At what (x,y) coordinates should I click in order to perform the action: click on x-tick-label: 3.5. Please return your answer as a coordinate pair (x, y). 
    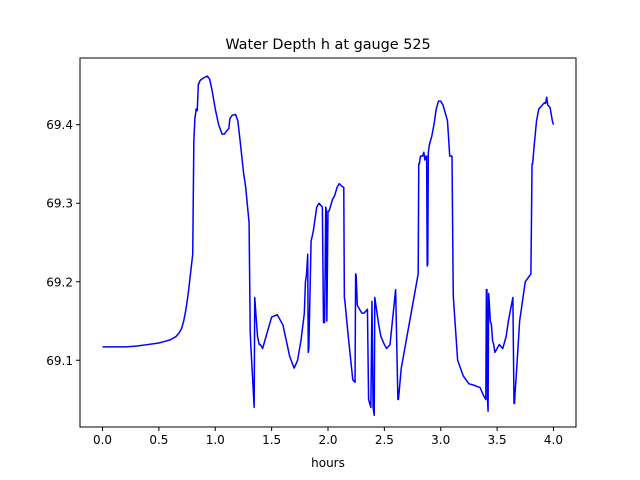
    Looking at the image, I should click on (497, 440).